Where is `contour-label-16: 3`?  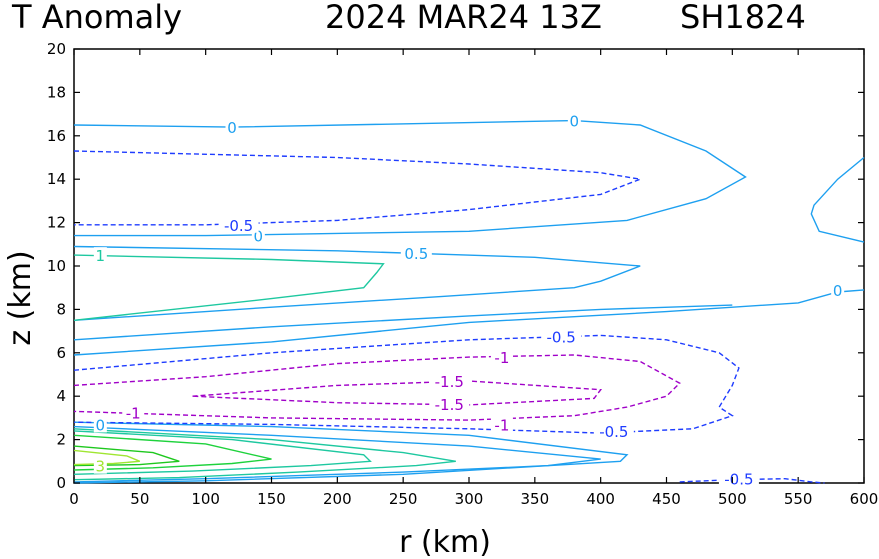
contour-label-16: 3 is located at coordinates (101, 467).